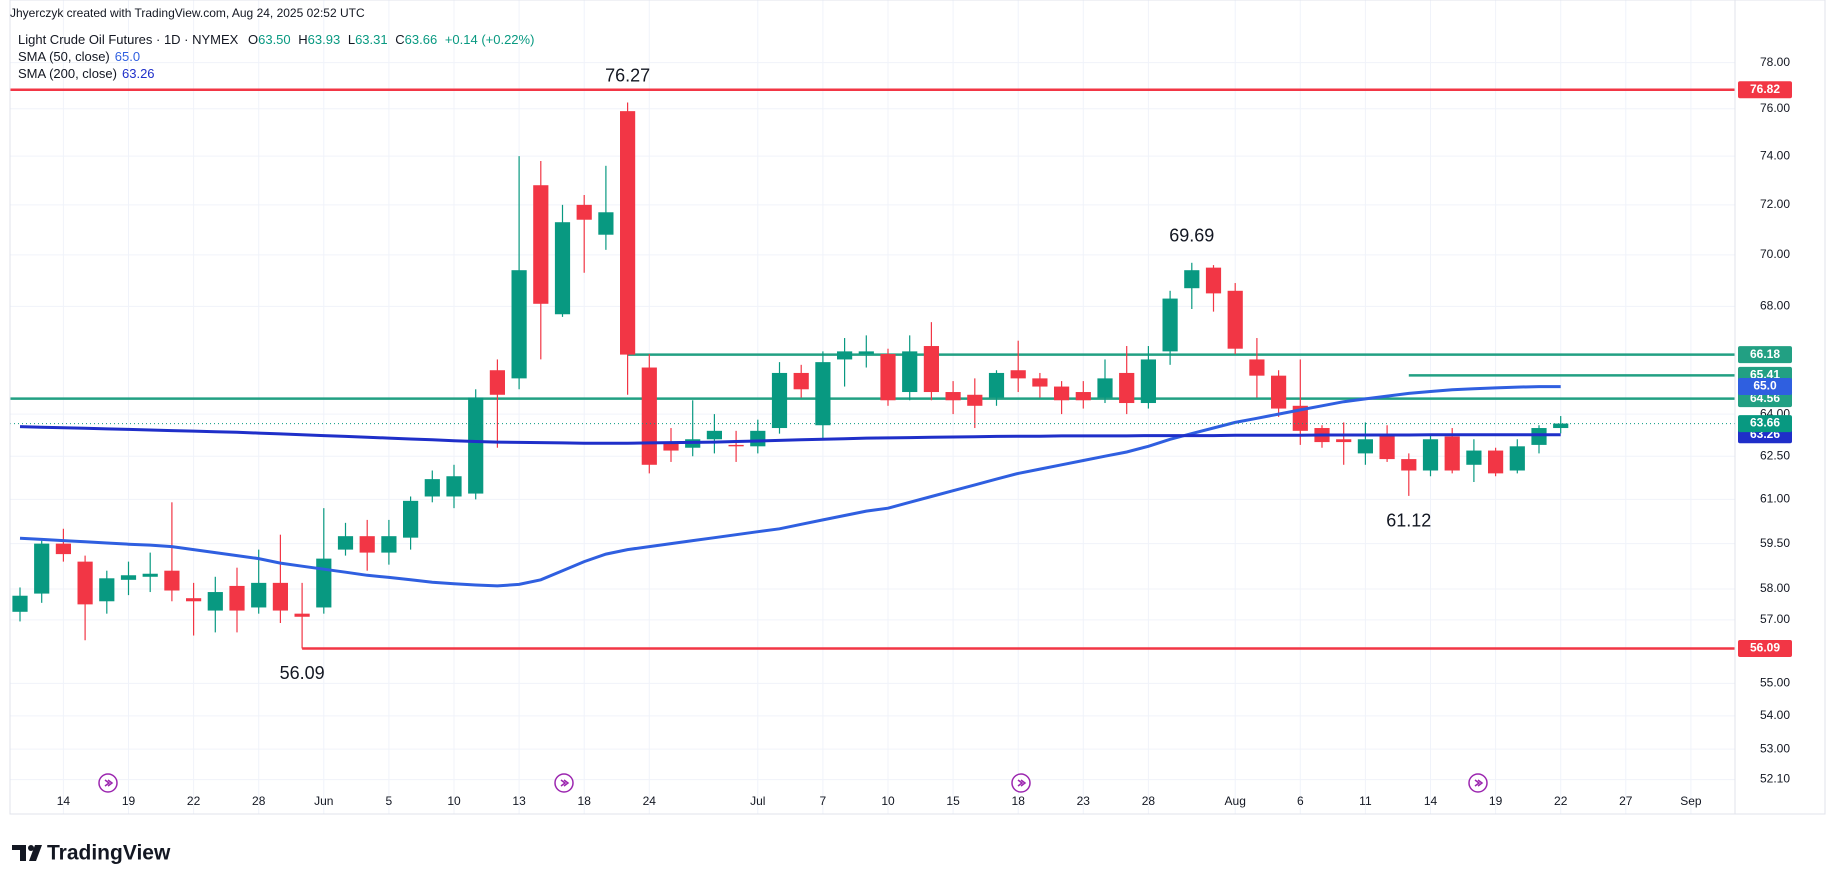 This screenshot has width=1835, height=880. Describe the element at coordinates (323, 801) in the screenshot. I see `x-tick-label: Jun` at that location.